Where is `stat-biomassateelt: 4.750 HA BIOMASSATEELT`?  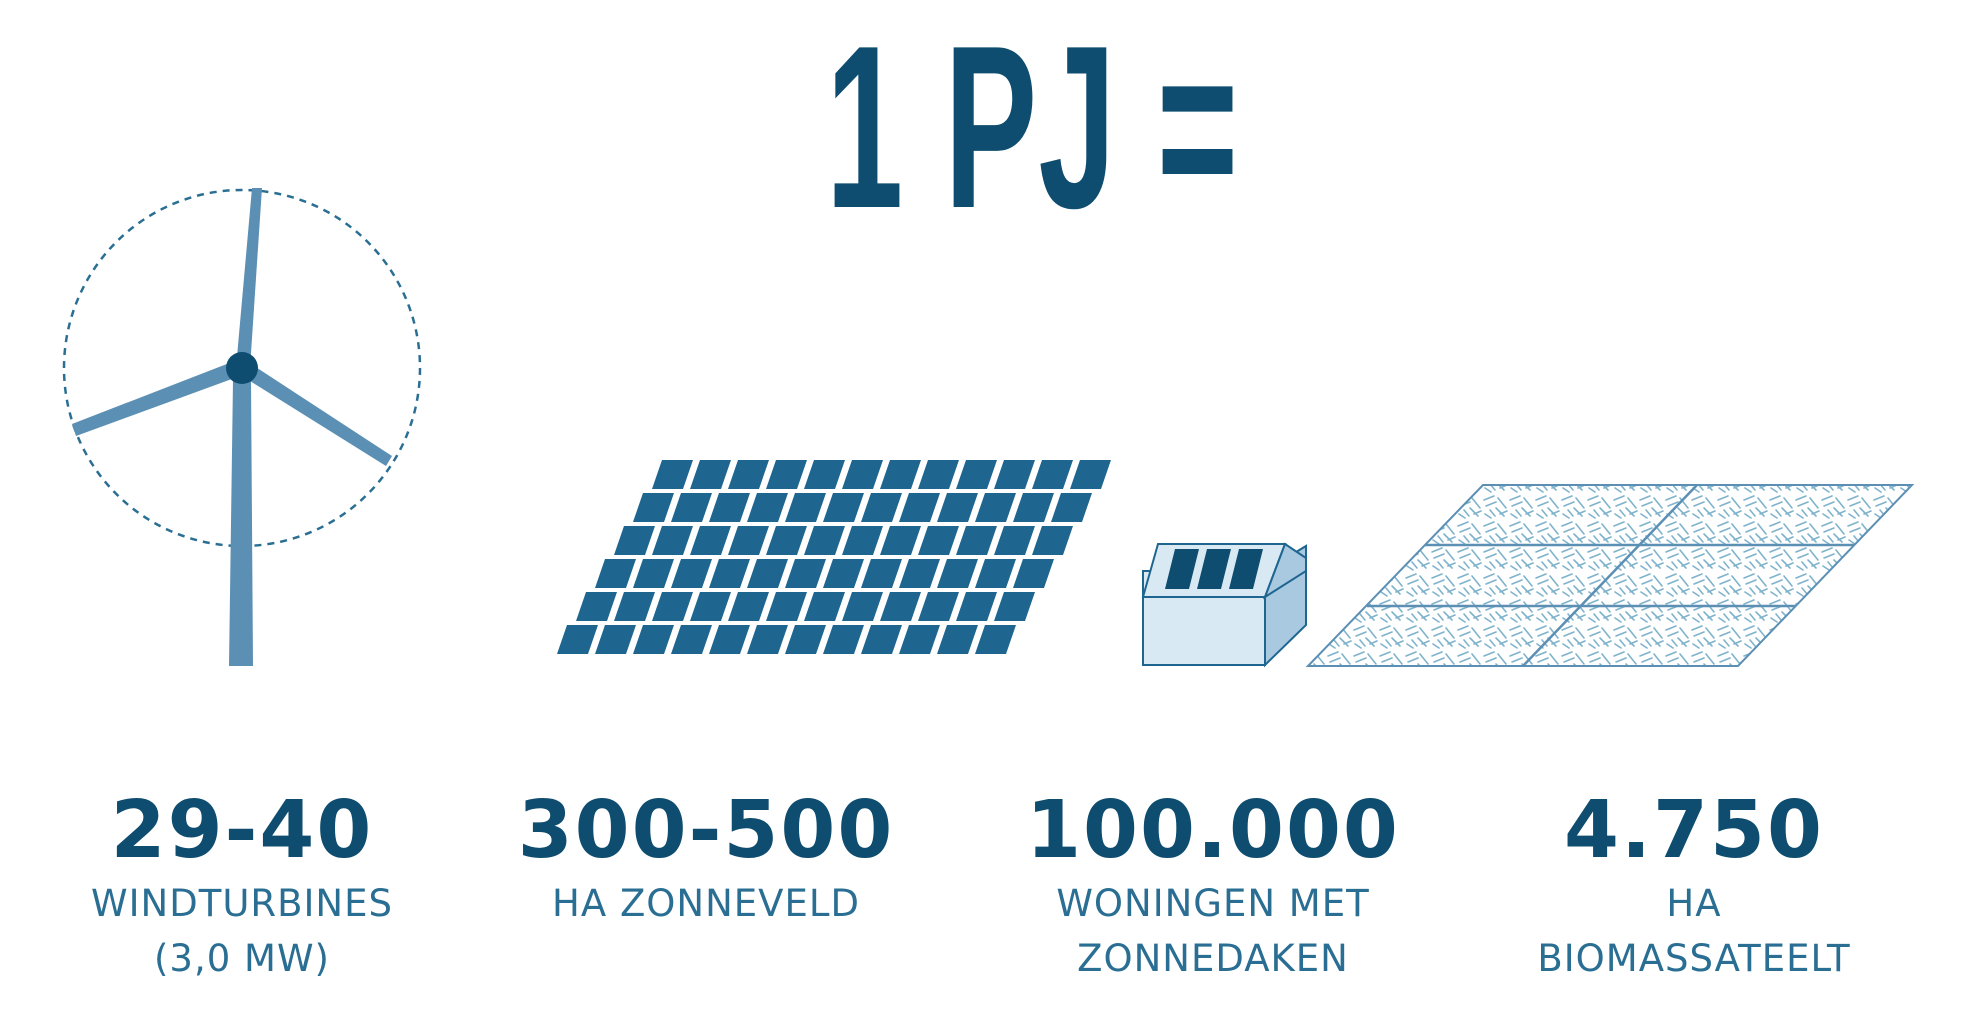
stat-biomassateelt: 4.750 HA BIOMASSATEELT is located at coordinates (1694, 885).